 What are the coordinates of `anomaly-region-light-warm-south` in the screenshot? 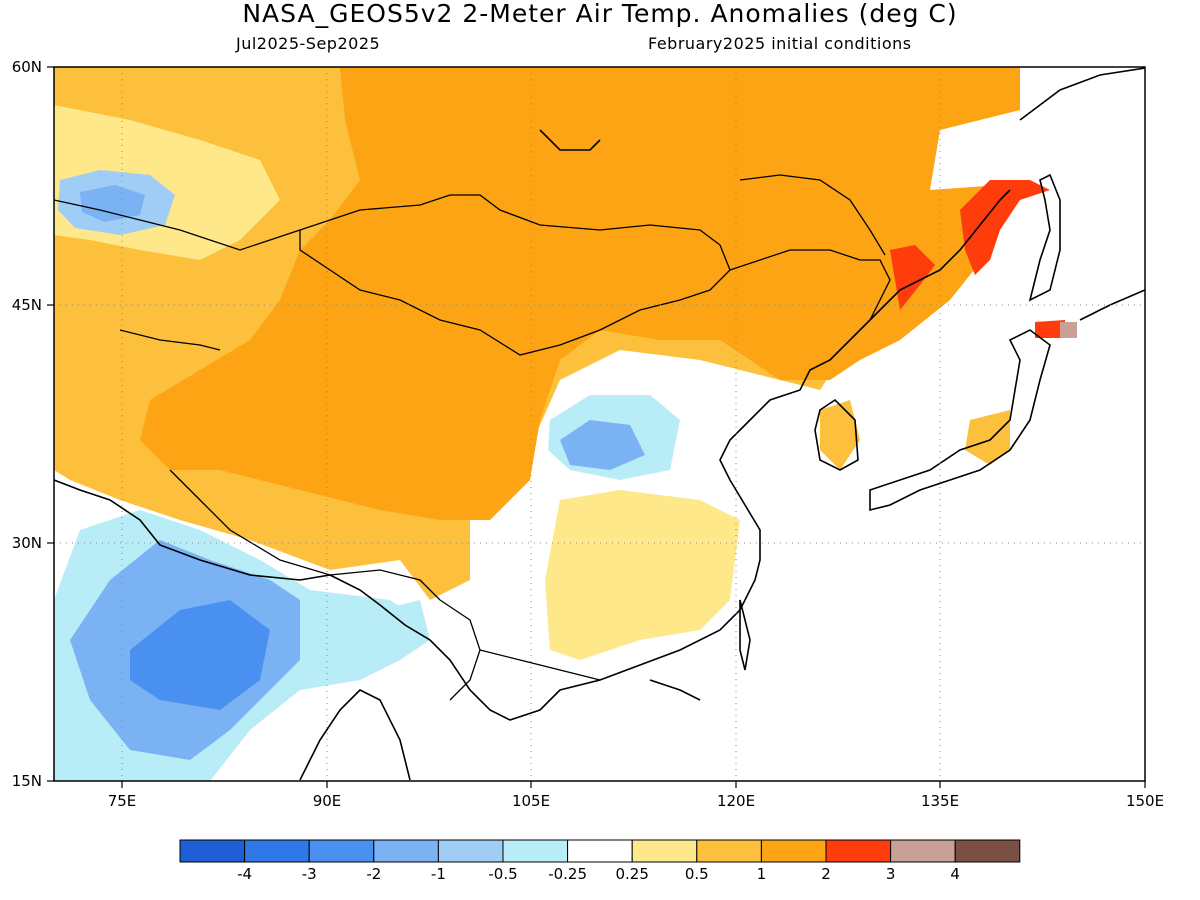 It's located at (642, 575).